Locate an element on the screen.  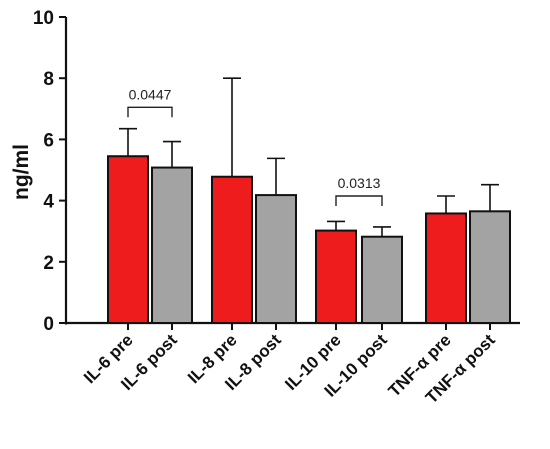
y-tick-label: 10 is located at coordinates (43, 18).